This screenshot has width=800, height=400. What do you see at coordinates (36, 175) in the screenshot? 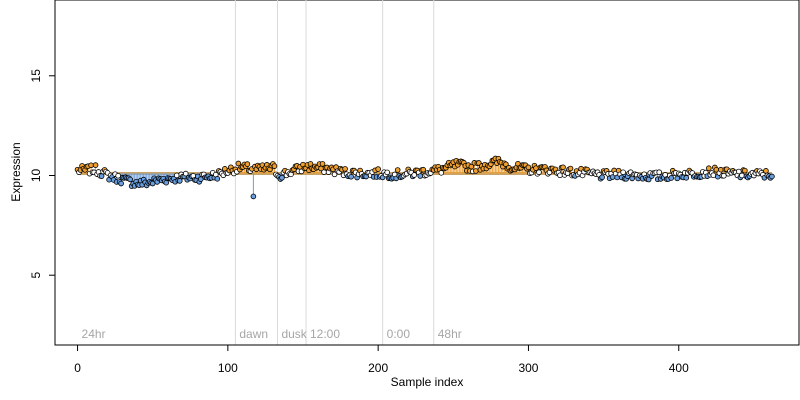
I see `y-tick-label: 10` at bounding box center [36, 175].